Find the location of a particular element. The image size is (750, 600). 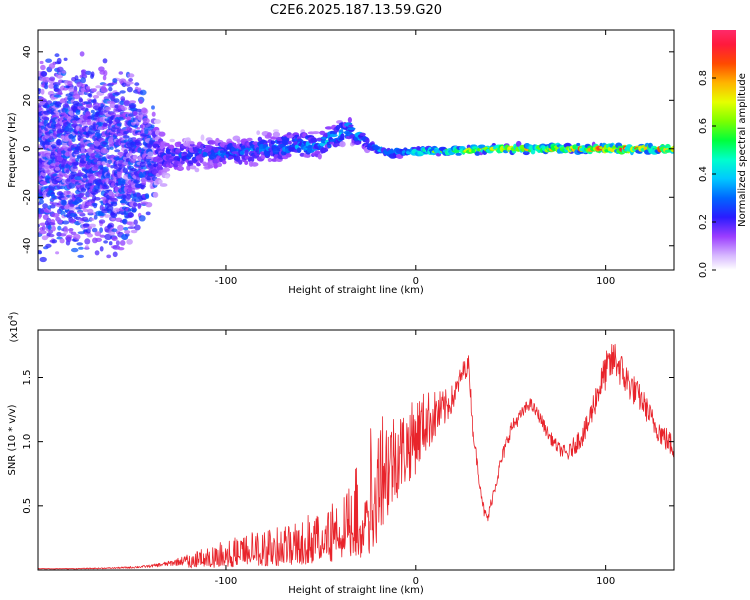

colorbar-tick-label: 0.8 is located at coordinates (703, 78).